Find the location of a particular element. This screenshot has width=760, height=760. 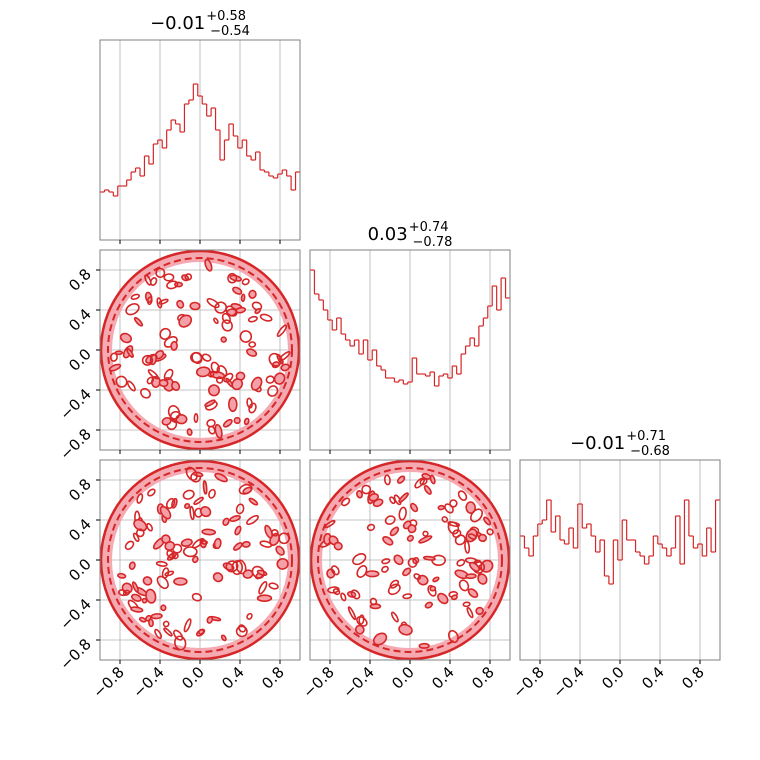

histogram-param-3-bins is located at coordinates (620, 542).